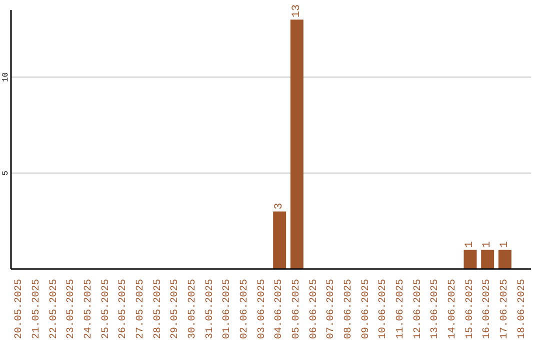 The width and height of the screenshot is (540, 340). I want to click on x-tick-label: 01.06.2025, so click(228, 309).